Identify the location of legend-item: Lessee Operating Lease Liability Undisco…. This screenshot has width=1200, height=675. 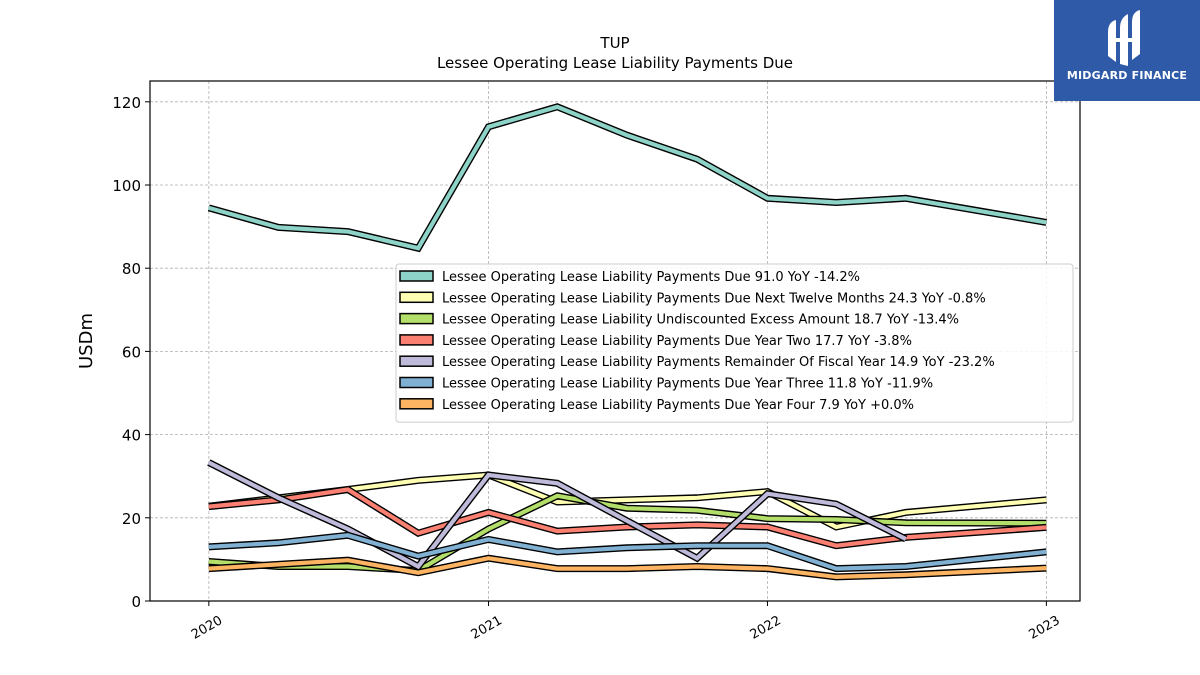
(679, 320).